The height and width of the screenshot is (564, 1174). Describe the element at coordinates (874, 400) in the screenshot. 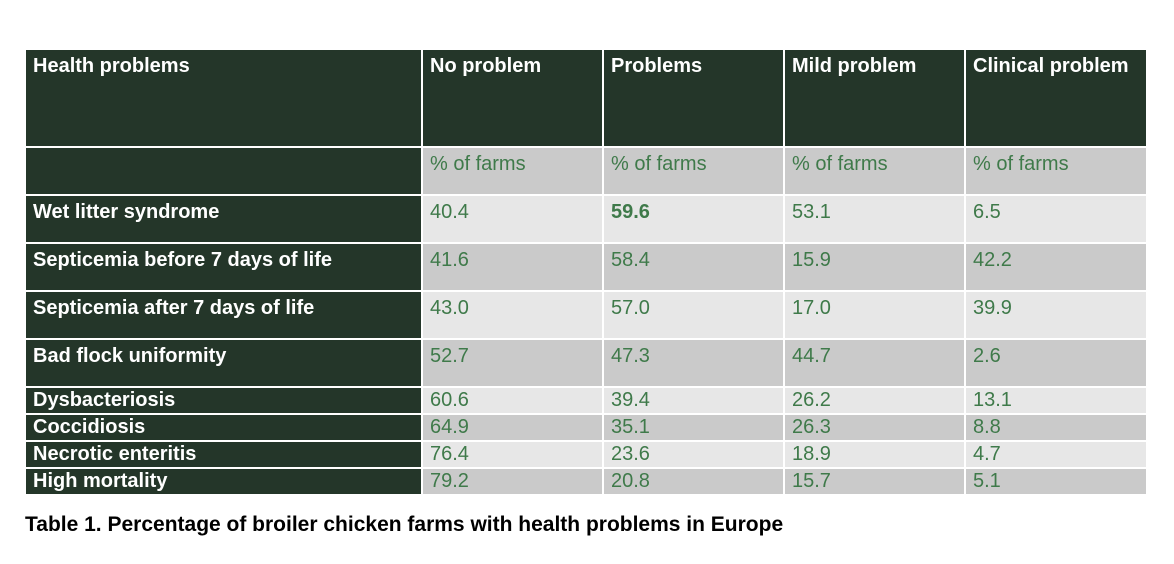

I see `cell-mild-problem: 26.2` at that location.